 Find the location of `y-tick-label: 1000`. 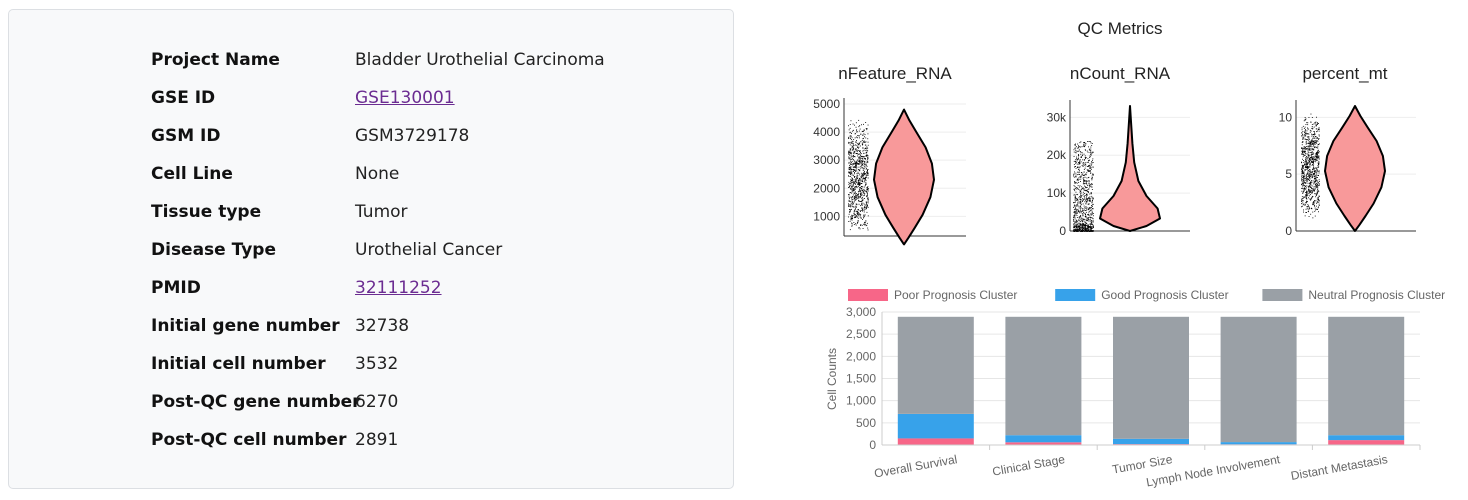

y-tick-label: 1000 is located at coordinates (826, 216).